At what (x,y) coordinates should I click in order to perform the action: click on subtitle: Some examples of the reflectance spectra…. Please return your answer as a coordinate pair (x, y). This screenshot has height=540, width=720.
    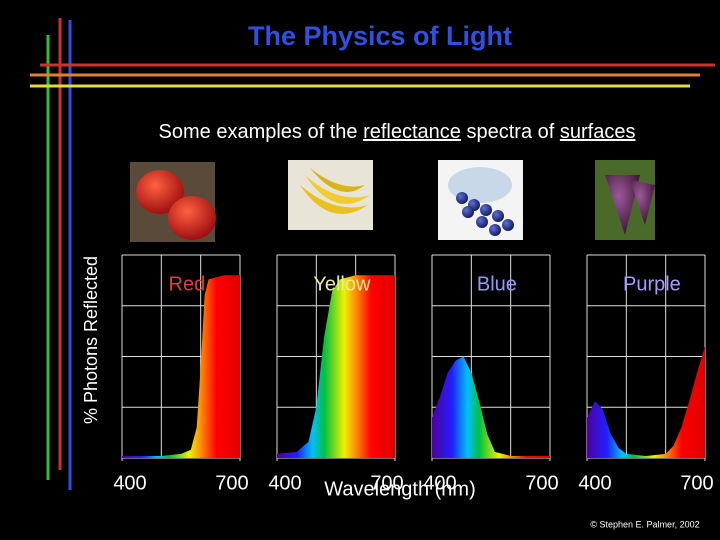
    Looking at the image, I should click on (397, 132).